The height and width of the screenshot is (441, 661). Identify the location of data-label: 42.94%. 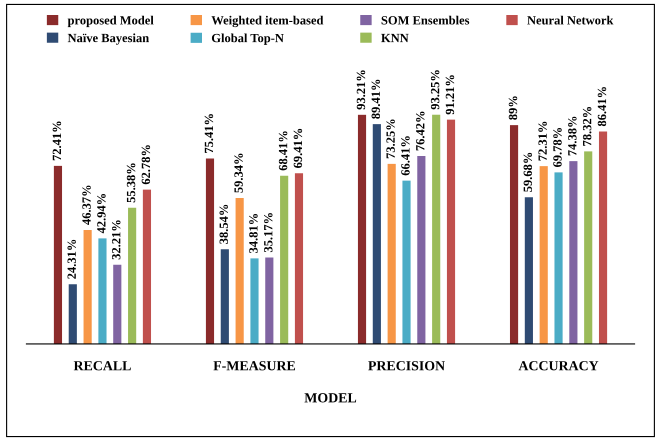
(101, 214).